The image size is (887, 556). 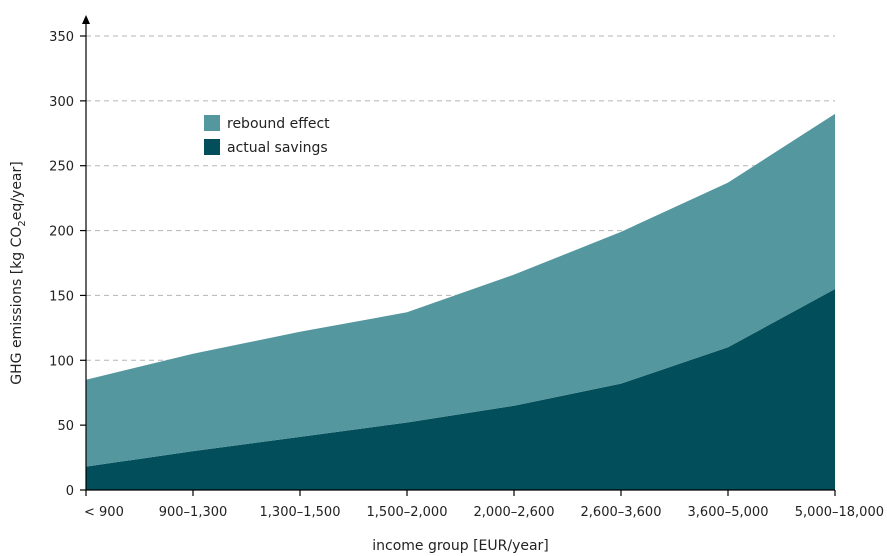 What do you see at coordinates (514, 512) in the screenshot?
I see `x-tick-label-4: 2,000–2,600` at bounding box center [514, 512].